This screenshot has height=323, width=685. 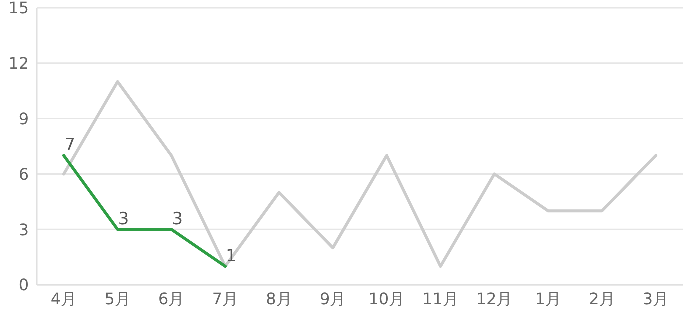 I want to click on x-tick-label: 9月, so click(x=333, y=298).